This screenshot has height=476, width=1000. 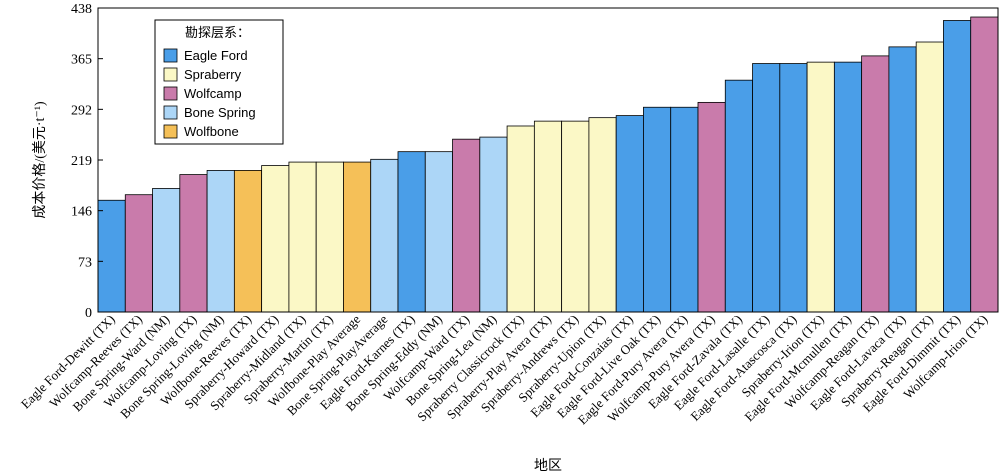 I want to click on legend-box, so click(x=219, y=82).